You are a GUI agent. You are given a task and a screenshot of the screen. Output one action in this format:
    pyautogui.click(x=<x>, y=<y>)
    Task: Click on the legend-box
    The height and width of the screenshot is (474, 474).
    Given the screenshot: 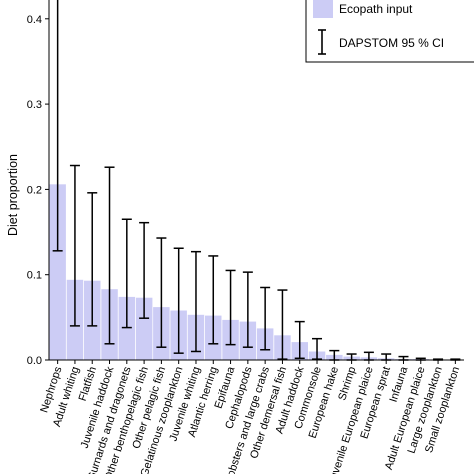 What is the action you would take?
    pyautogui.click(x=389, y=31)
    